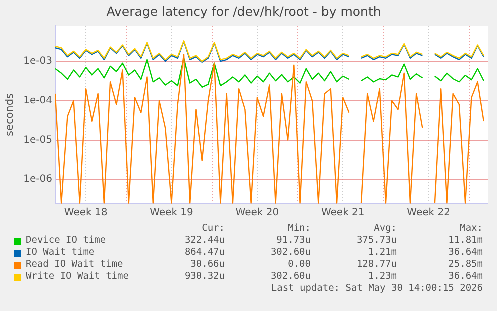 Image resolution: width=497 pixels, height=311 pixels. Describe the element at coordinates (377, 288) in the screenshot. I see `text: Last update: Sat May 30 14:00:15 2026` at that location.